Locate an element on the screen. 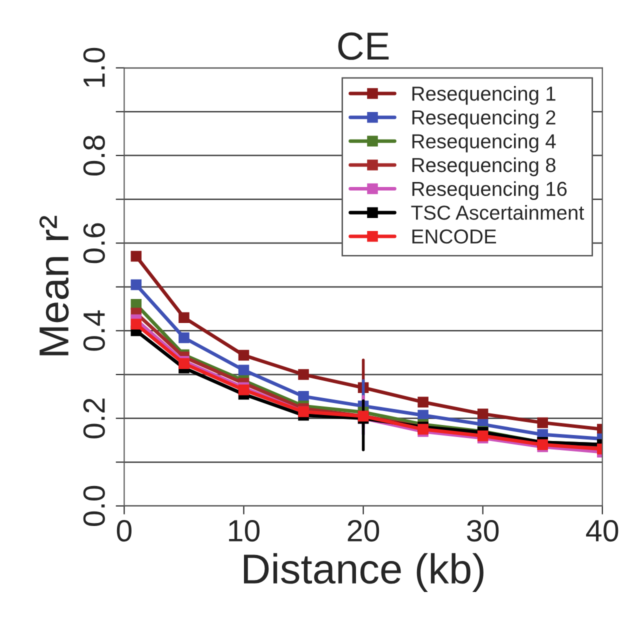 The image size is (621, 617). x-axis-title: Distance (kb) is located at coordinates (364, 572).